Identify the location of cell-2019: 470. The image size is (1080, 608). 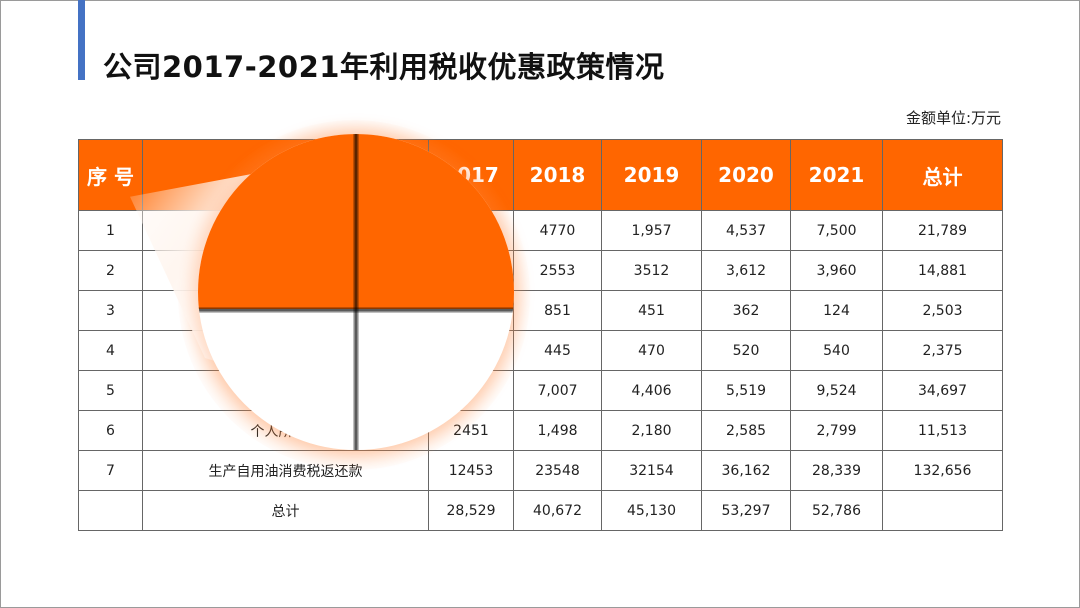
(651, 350).